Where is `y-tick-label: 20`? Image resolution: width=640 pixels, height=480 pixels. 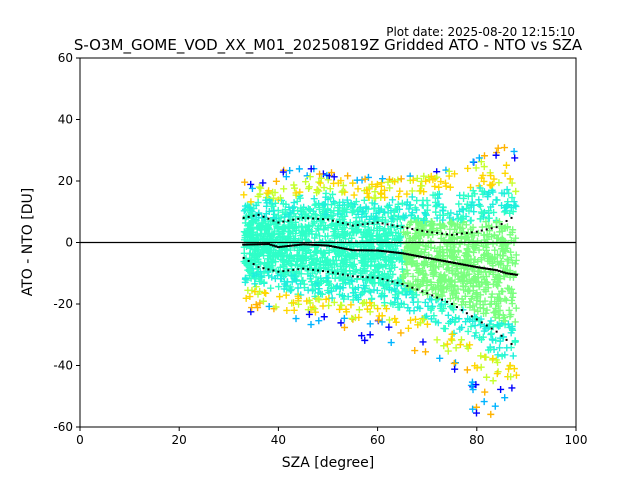 y-tick-label: 20 is located at coordinates (65, 181).